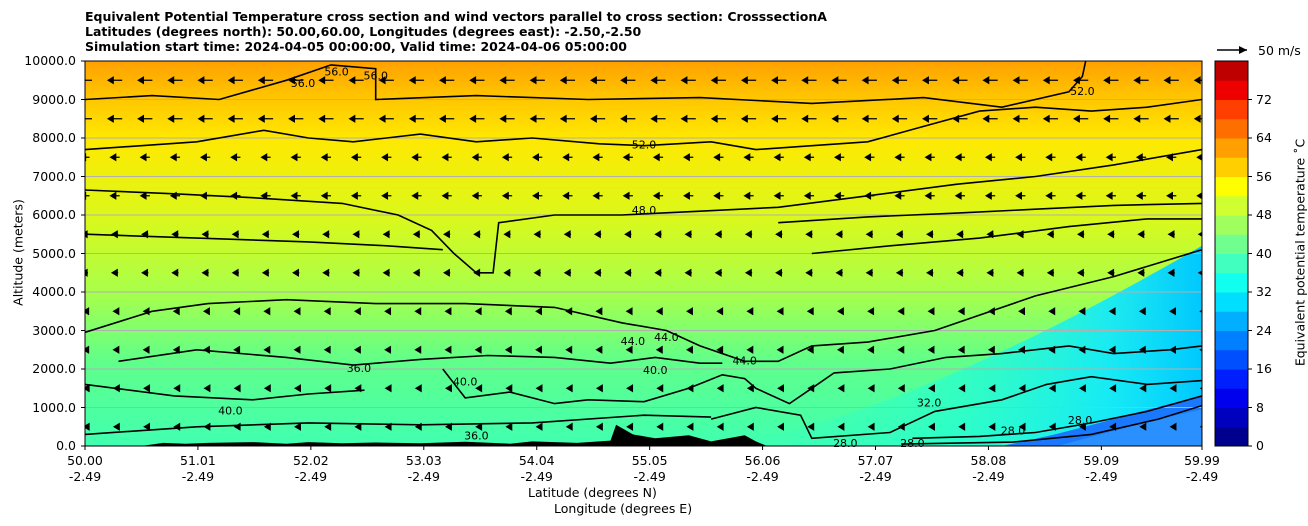 Image resolution: width=1308 pixels, height=526 pixels. Describe the element at coordinates (655, 370) in the screenshot. I see `contour-label: 40.0` at that location.